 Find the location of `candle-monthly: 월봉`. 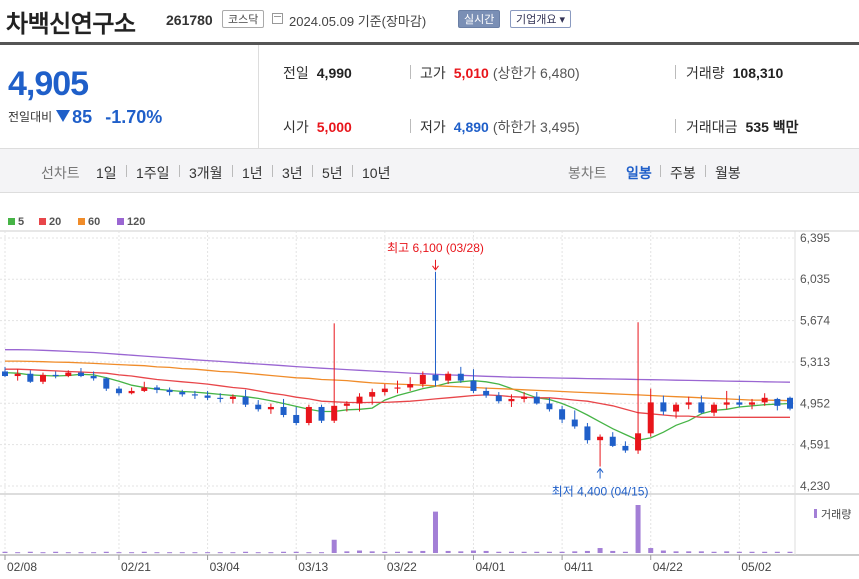

candle-monthly: 월봉 is located at coordinates (728, 173).